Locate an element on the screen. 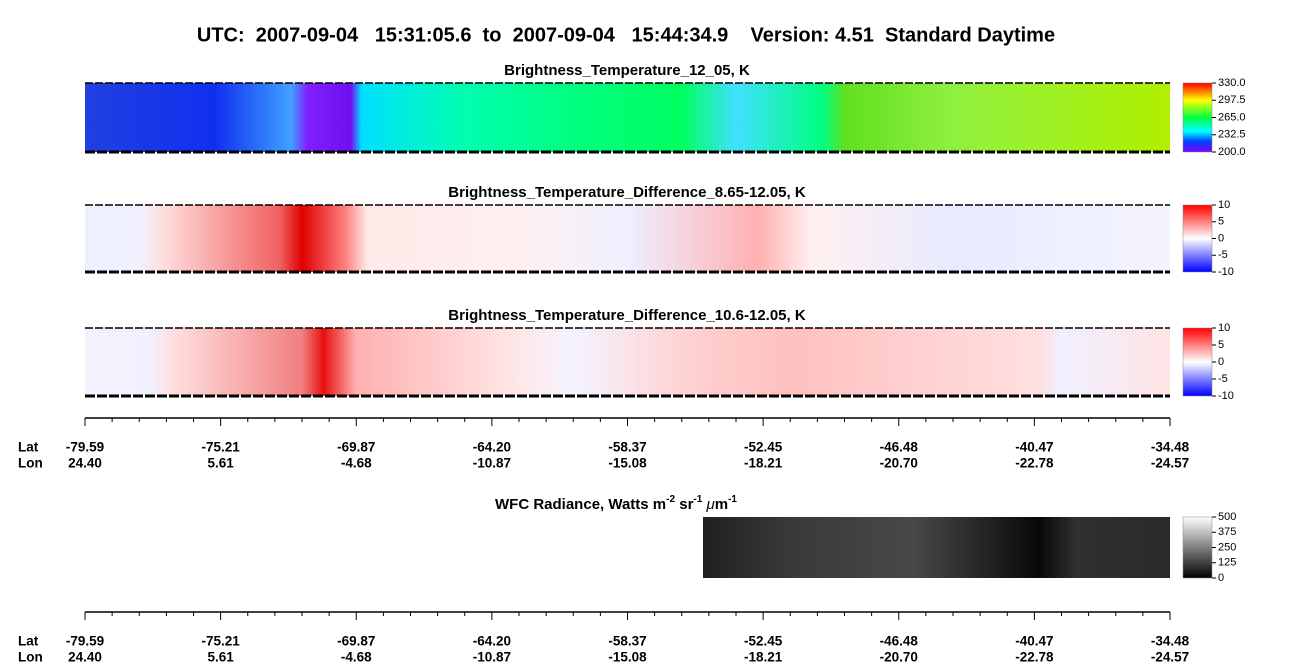  colorbar-tick-label: 200.0 is located at coordinates (1232, 152).